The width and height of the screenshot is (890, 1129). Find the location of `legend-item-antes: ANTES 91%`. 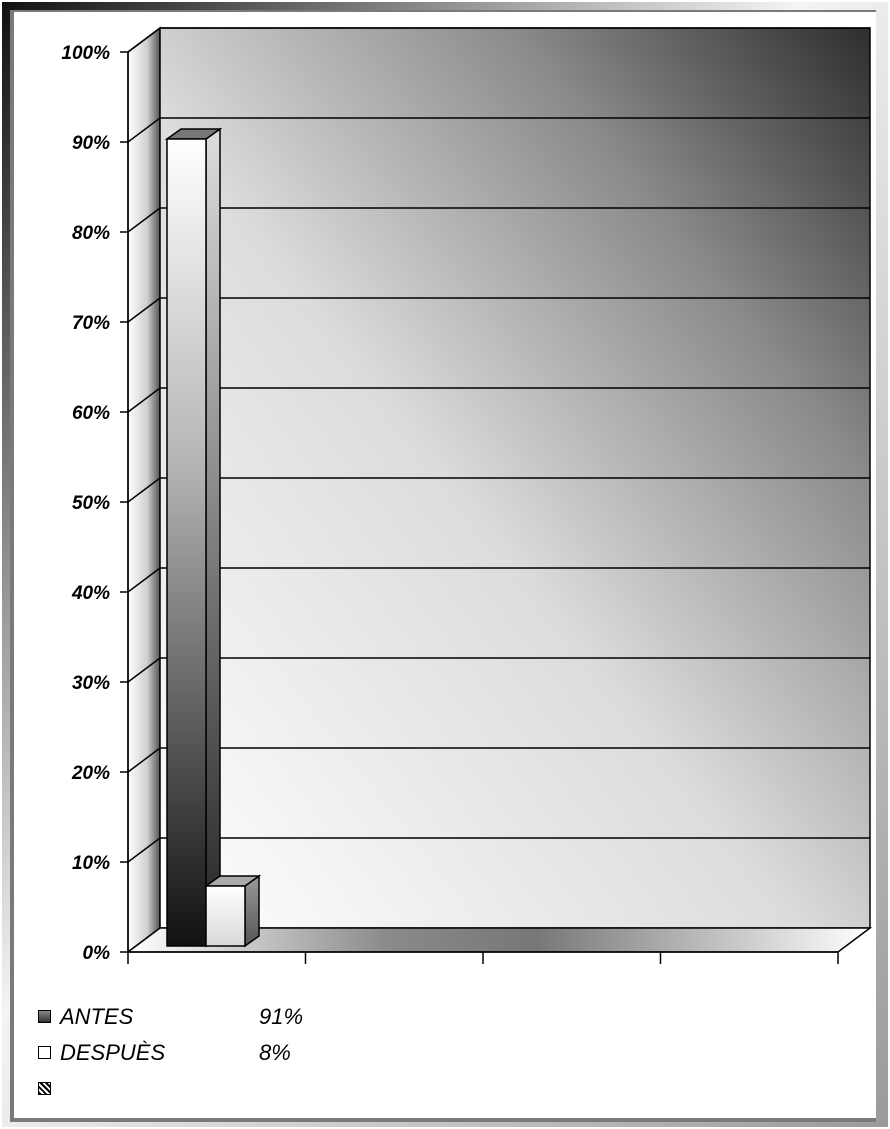

legend-item-antes: ANTES 91% is located at coordinates (234, 1022).